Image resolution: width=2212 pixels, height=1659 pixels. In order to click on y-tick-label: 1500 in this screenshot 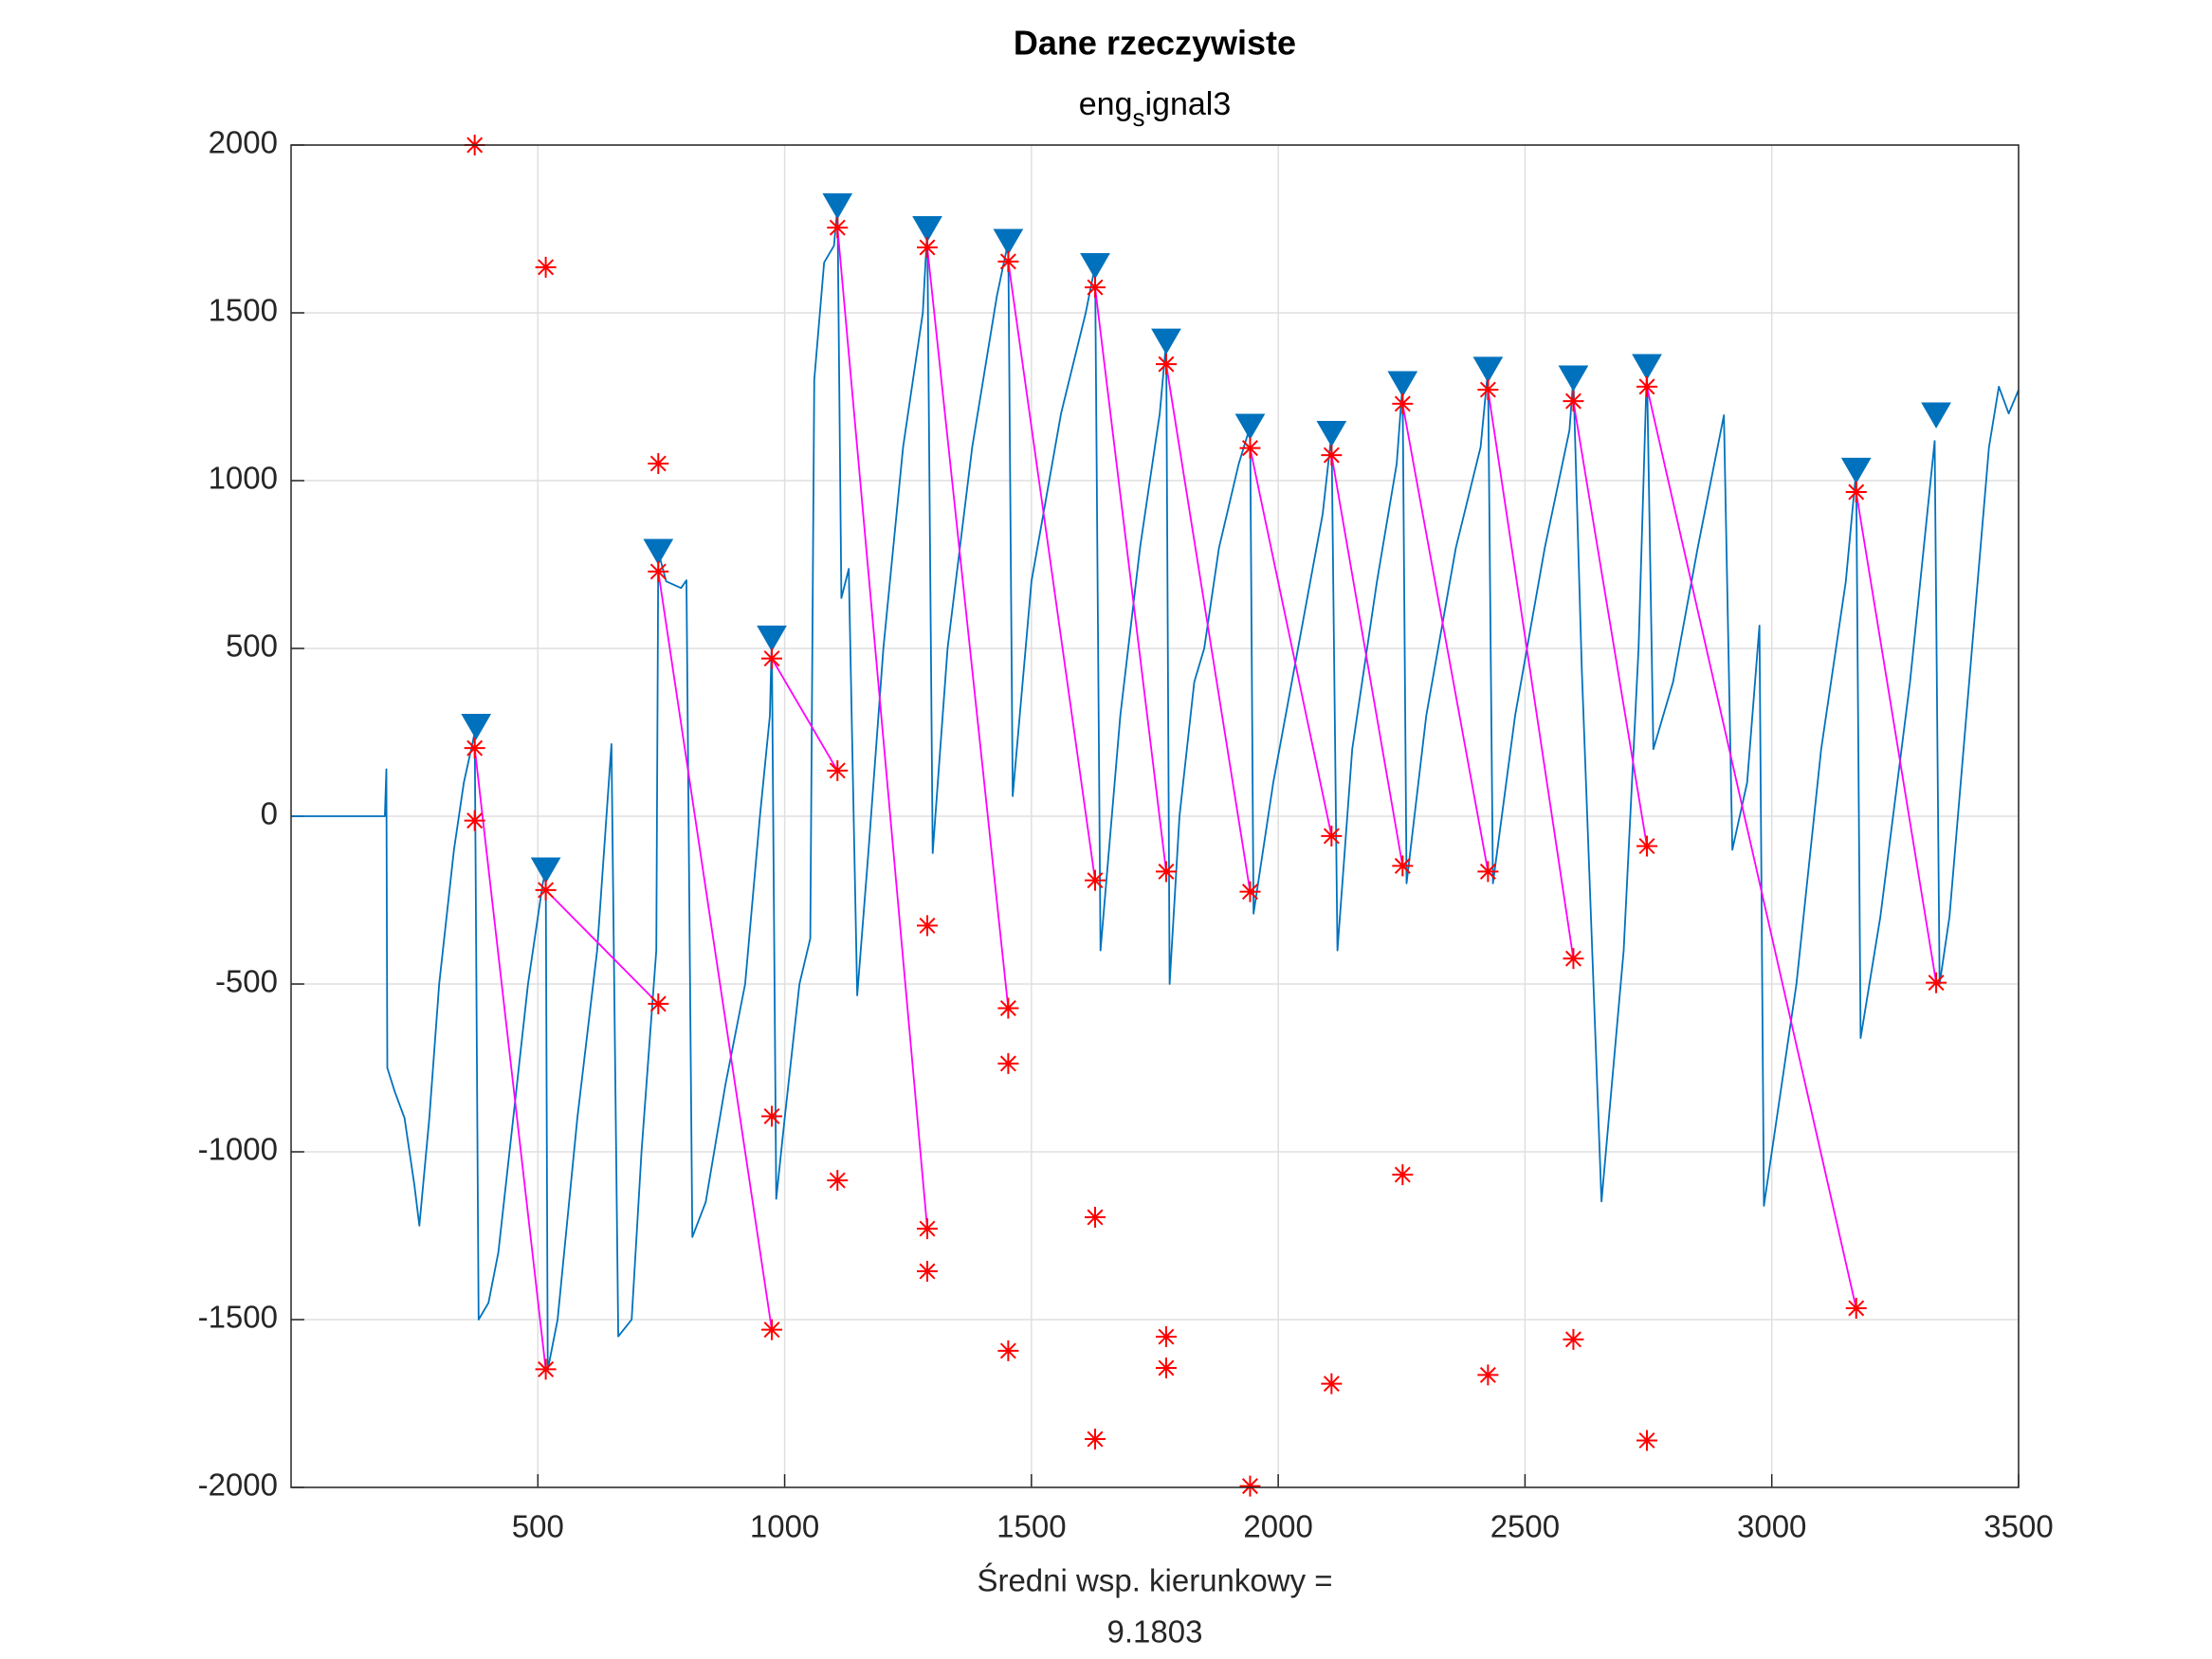, I will do `click(243, 310)`.